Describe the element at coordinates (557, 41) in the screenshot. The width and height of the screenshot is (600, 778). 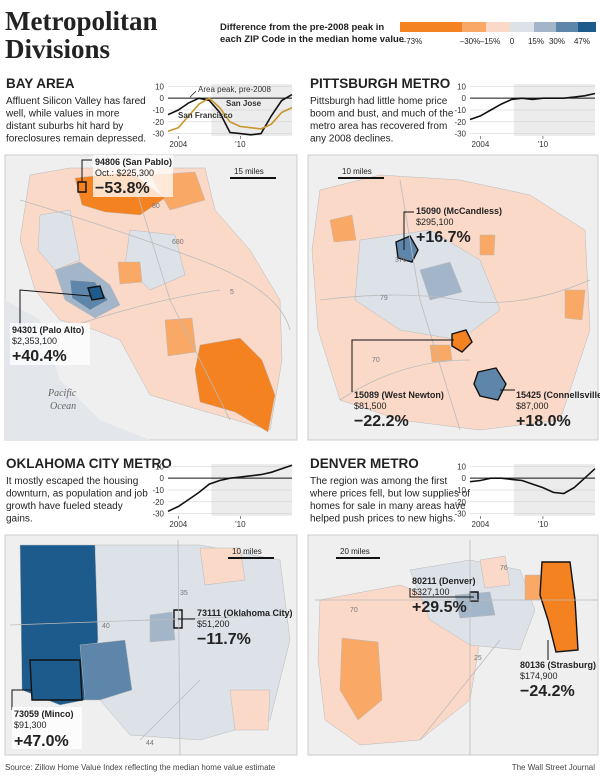
I see `legend-label: 30%` at that location.